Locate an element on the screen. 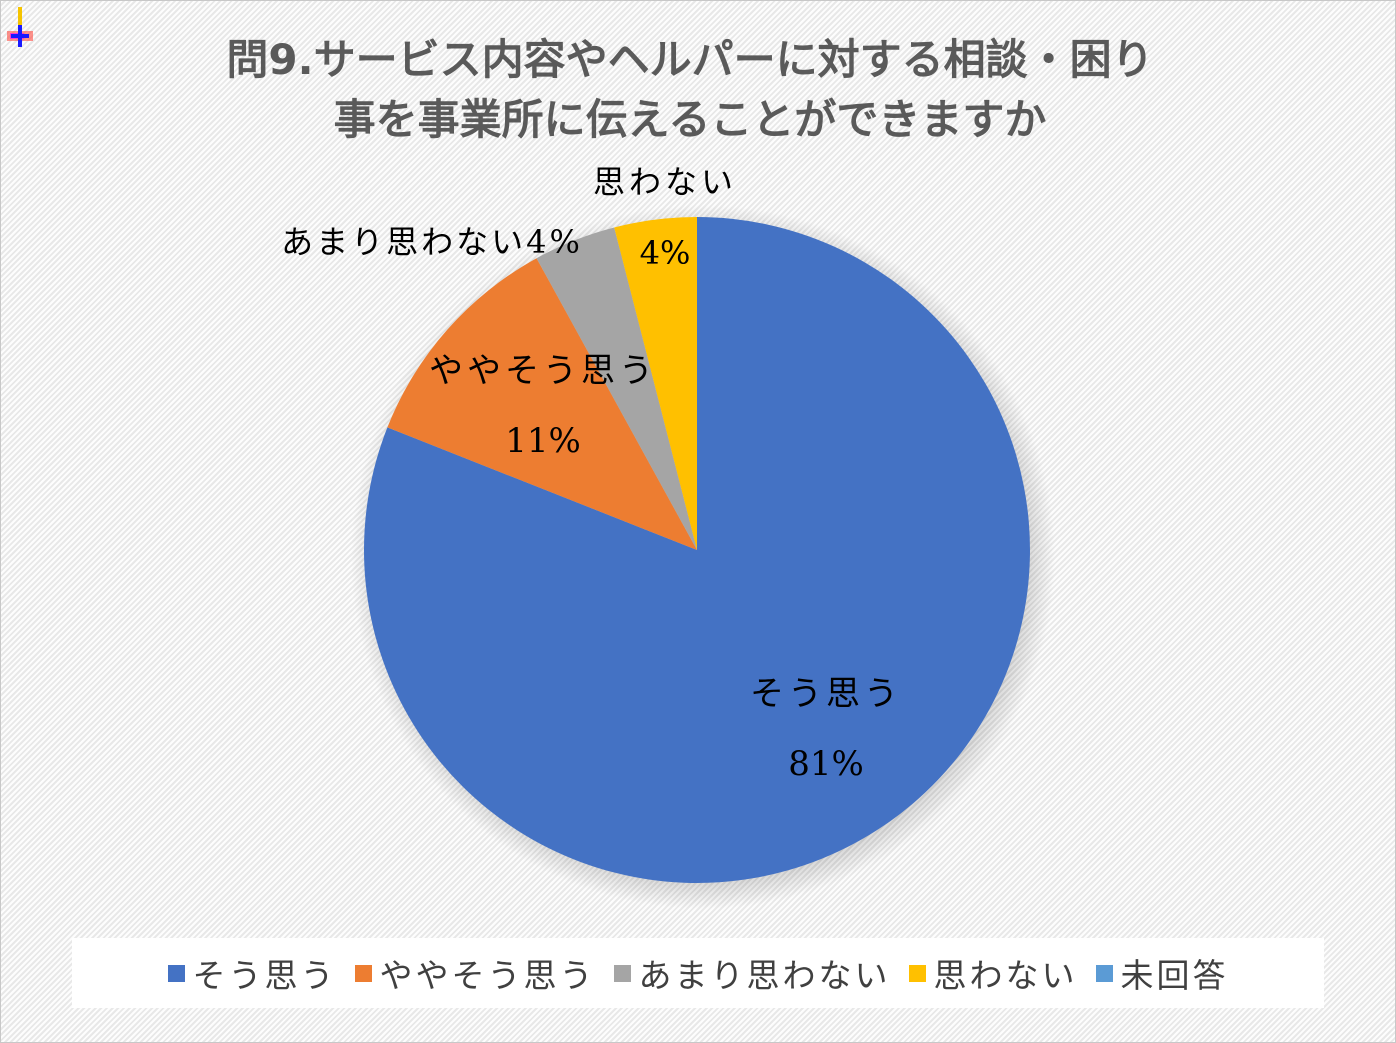 The image size is (1396, 1043). legend-entry-1: ややそう思う is located at coordinates (475, 973).